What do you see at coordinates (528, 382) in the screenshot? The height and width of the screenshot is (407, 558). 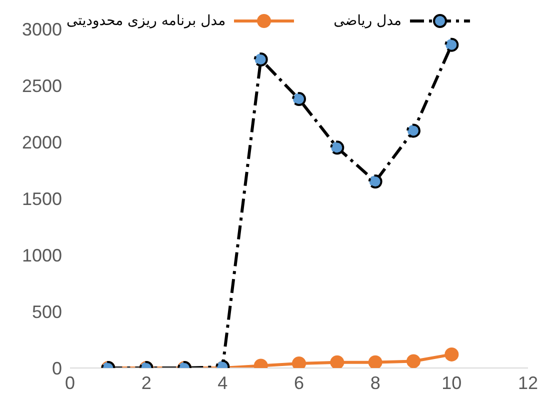 I see `x-tick-label: 12` at bounding box center [528, 382].